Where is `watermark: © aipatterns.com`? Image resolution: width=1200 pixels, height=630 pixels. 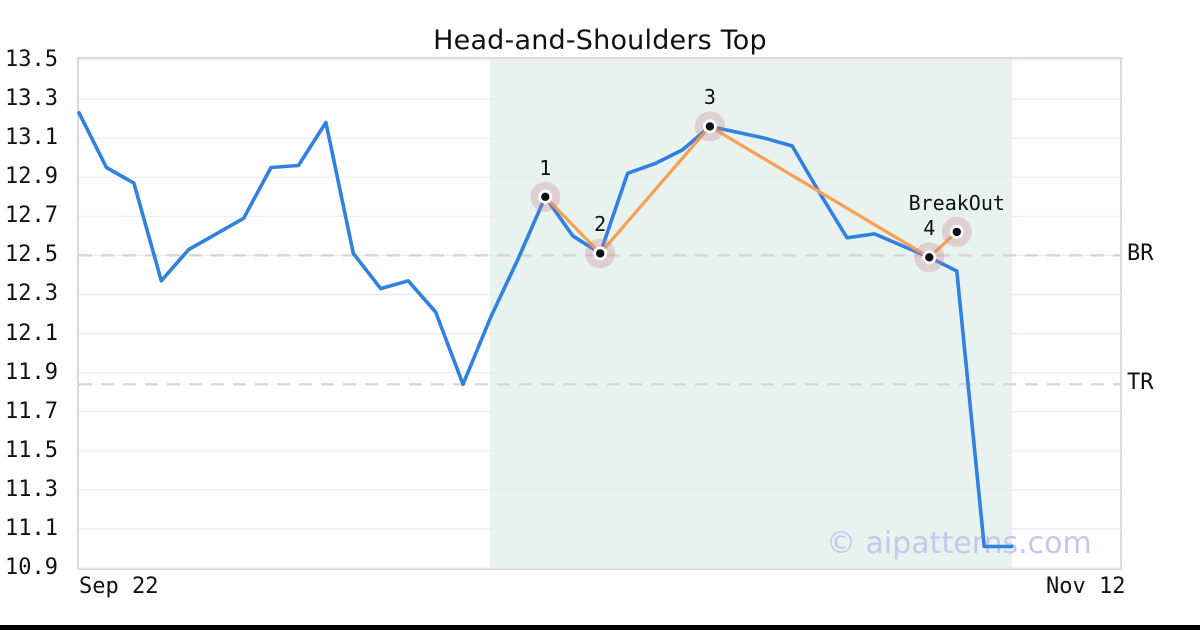 watermark: © aipatterns.com is located at coordinates (959, 543).